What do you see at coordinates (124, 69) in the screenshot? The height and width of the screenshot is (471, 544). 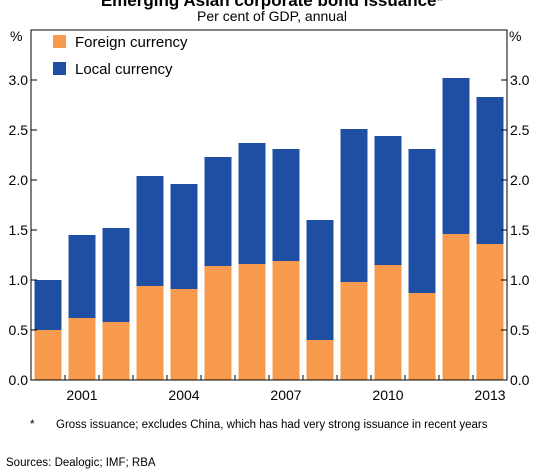 I see `legend-label-local: Local currency` at bounding box center [124, 69].